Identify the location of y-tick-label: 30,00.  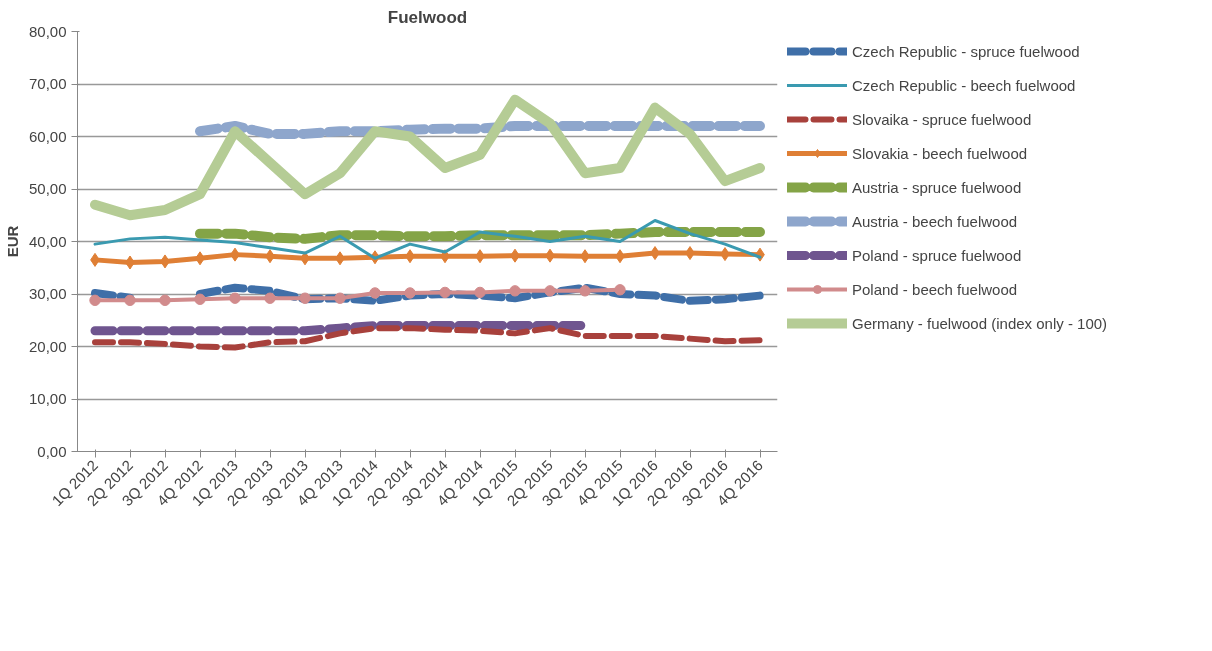
(47, 293).